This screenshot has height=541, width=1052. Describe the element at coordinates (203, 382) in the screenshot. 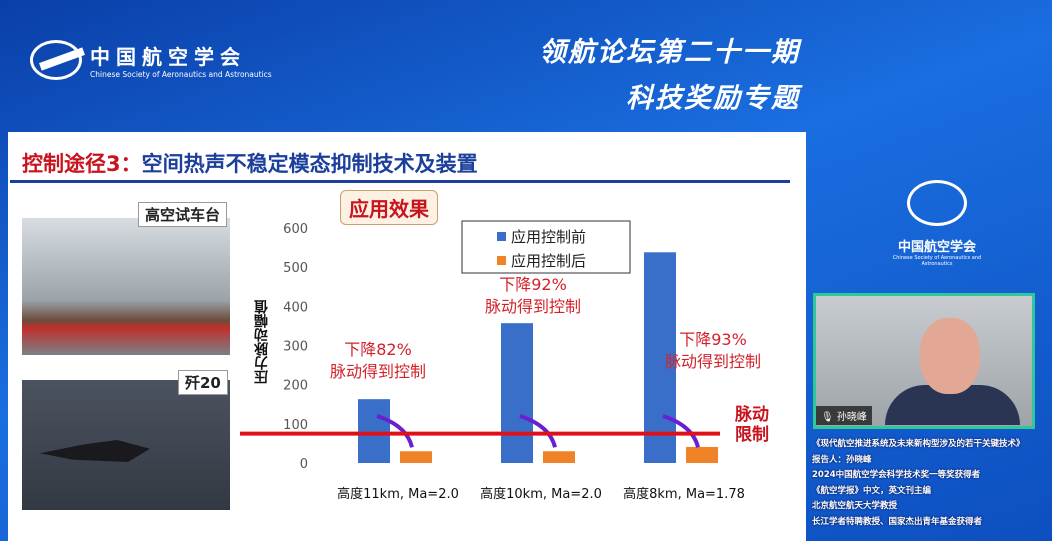

I see `photo2-label: 歼20` at that location.